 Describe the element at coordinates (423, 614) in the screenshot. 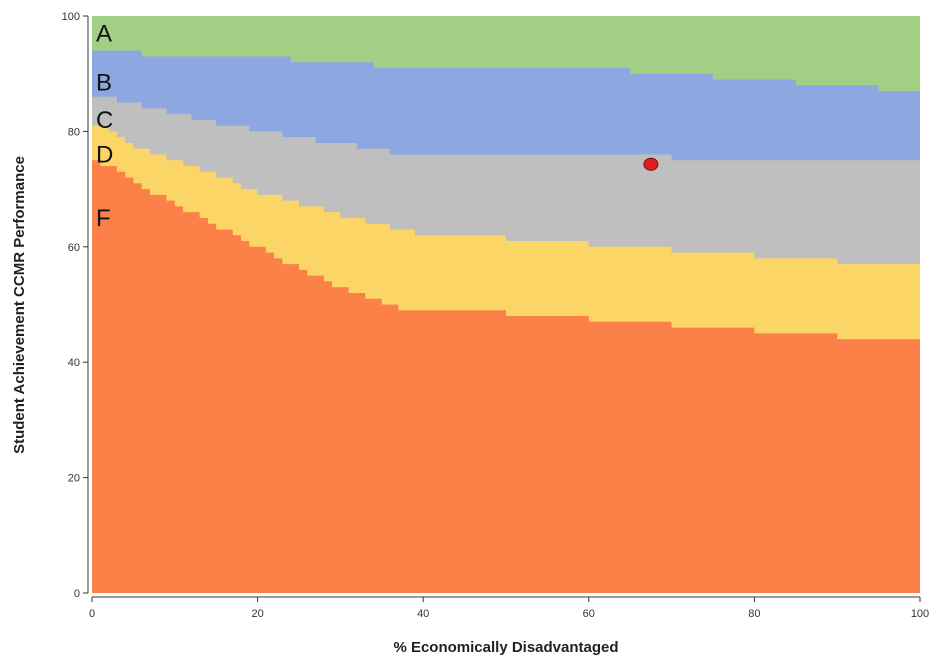

I see `x-tick-label: 40` at that location.